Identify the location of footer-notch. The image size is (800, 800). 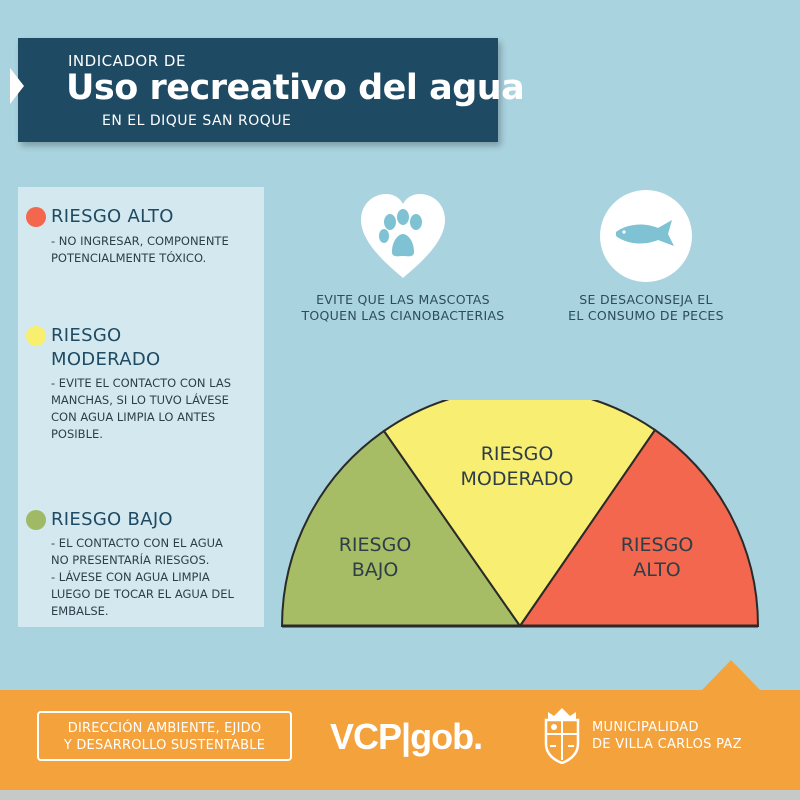
(731, 675).